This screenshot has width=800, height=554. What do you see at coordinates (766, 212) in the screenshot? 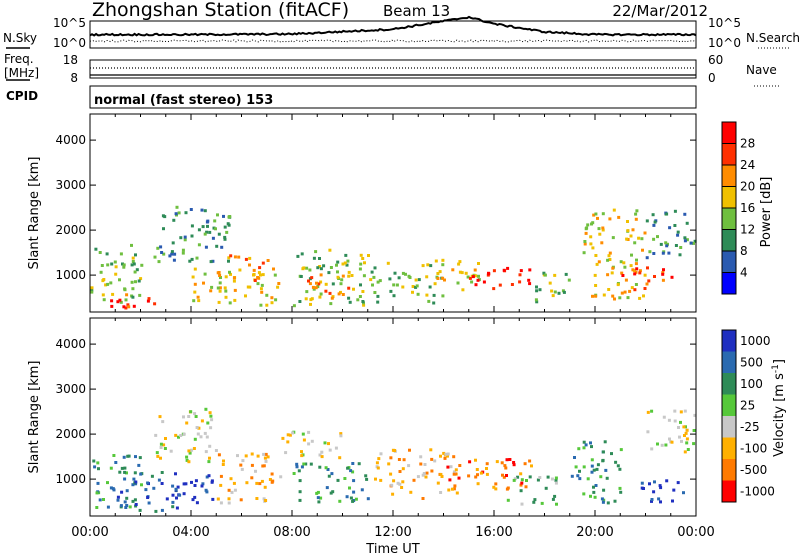
I see `power-colorbar-label: Power [dB]` at bounding box center [766, 212].